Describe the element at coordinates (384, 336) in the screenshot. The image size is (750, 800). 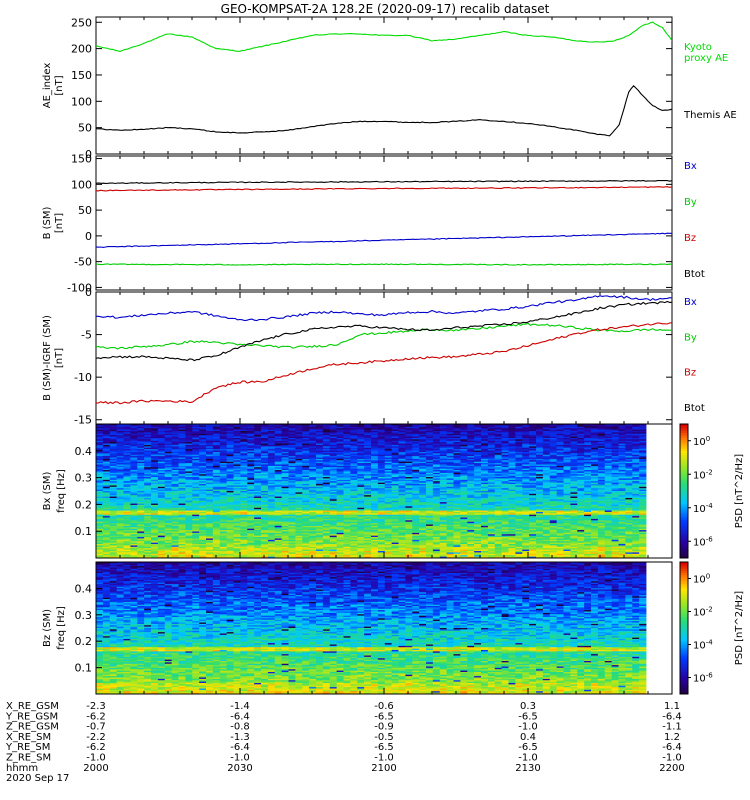
I see `series-line-by` at that location.